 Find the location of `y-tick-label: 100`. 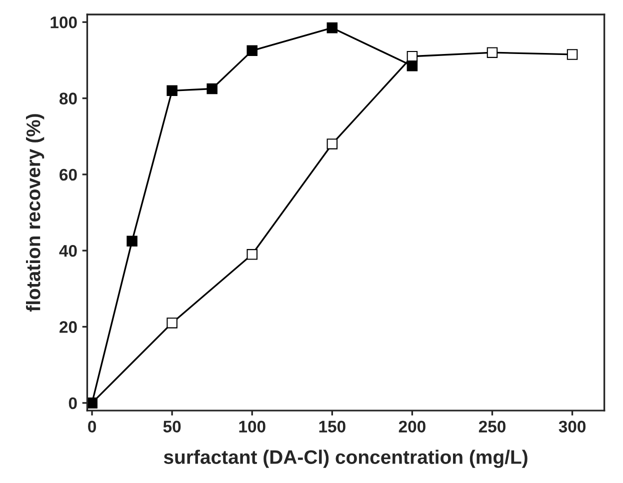

y-tick-label: 100 is located at coordinates (63, 22).